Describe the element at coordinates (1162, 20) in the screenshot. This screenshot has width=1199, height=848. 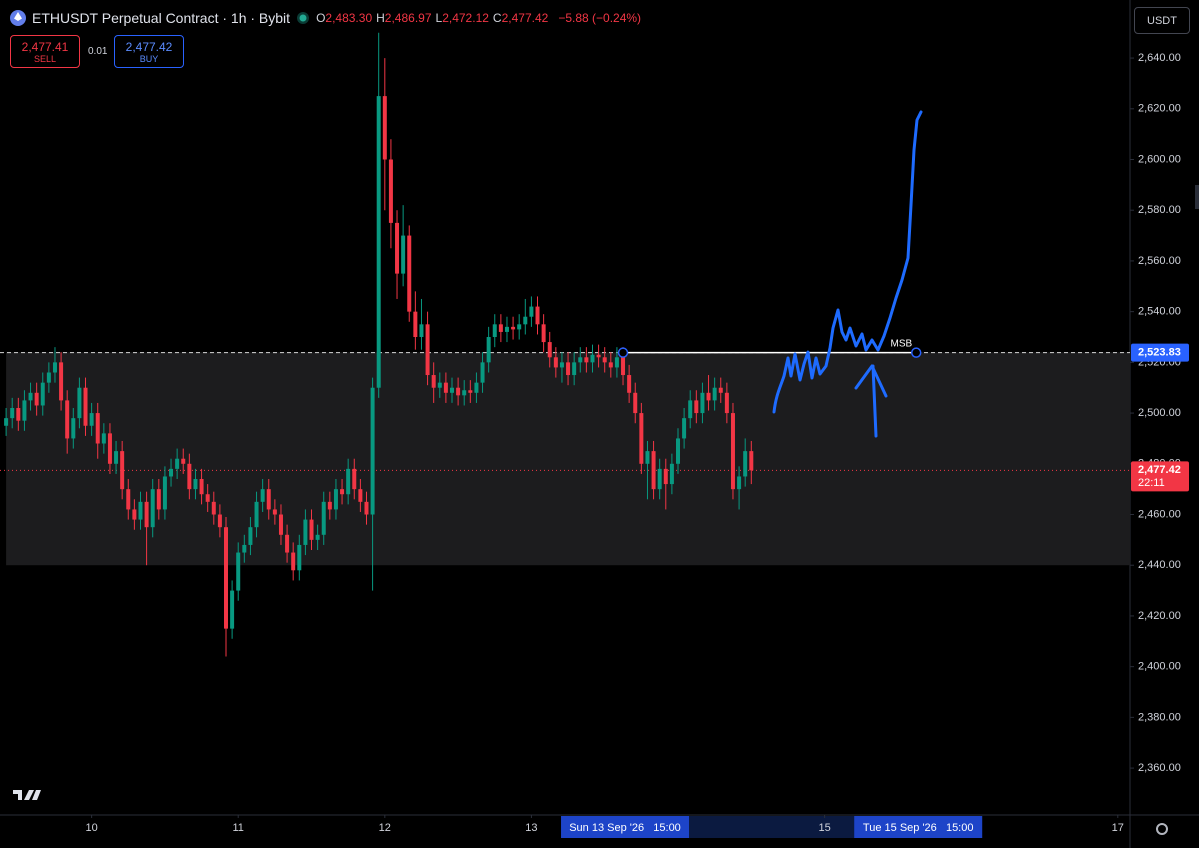
I see `currency-button: USDT` at that location.